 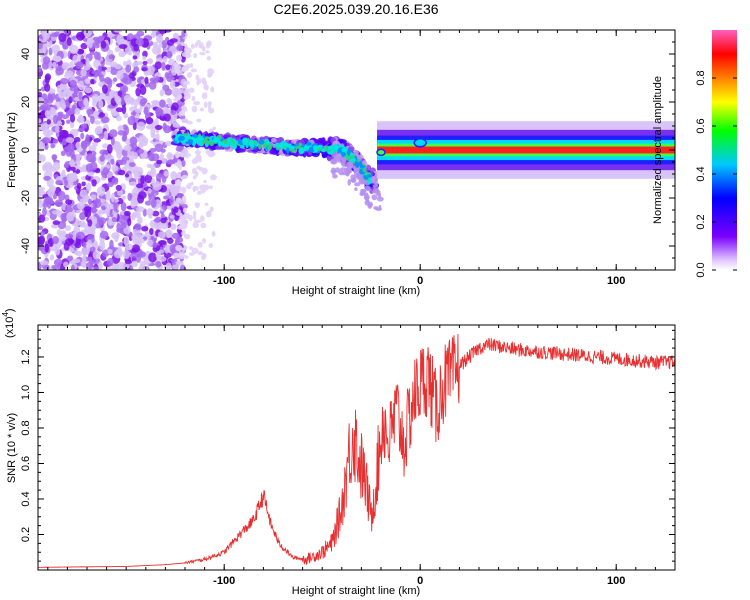 I want to click on colorbar-tick-label: 0.2, so click(x=701, y=221).